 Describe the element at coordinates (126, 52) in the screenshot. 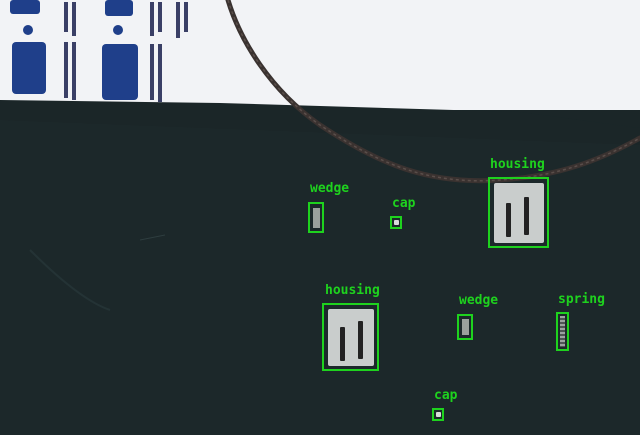

I see `poster-text-lines` at that location.